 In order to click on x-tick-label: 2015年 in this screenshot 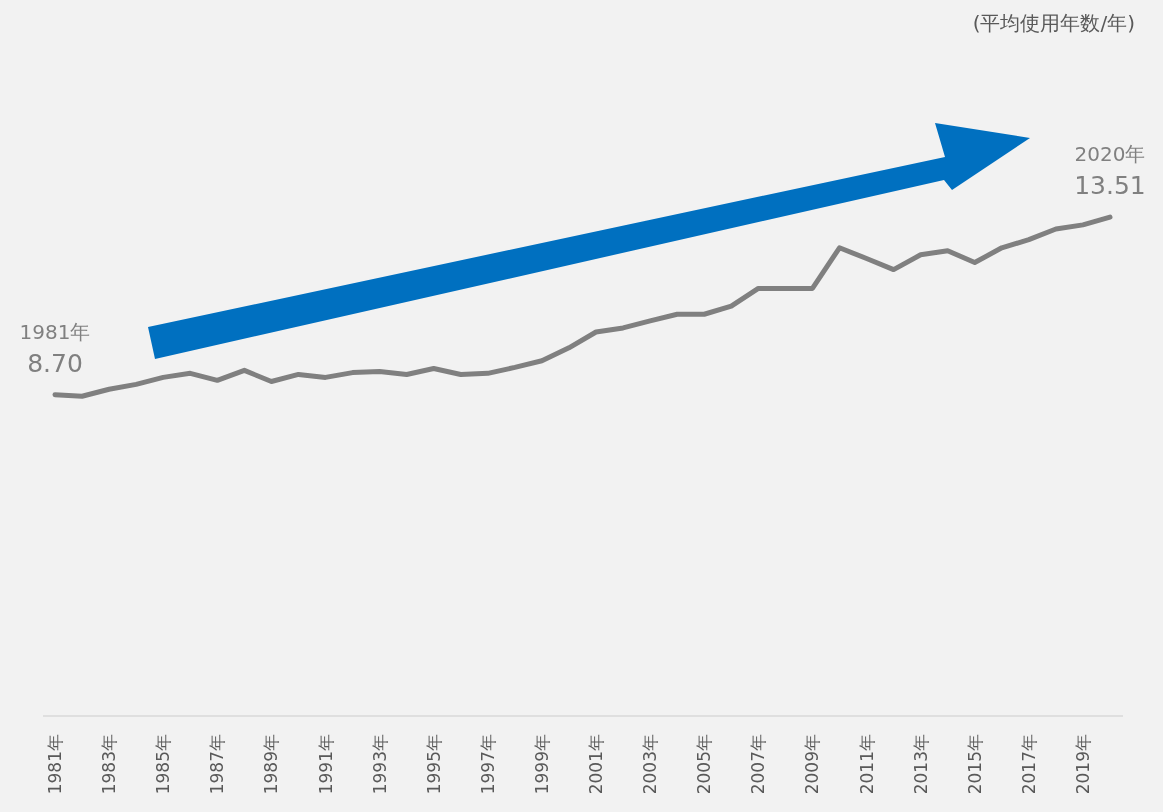, I will do `click(974, 764)`.